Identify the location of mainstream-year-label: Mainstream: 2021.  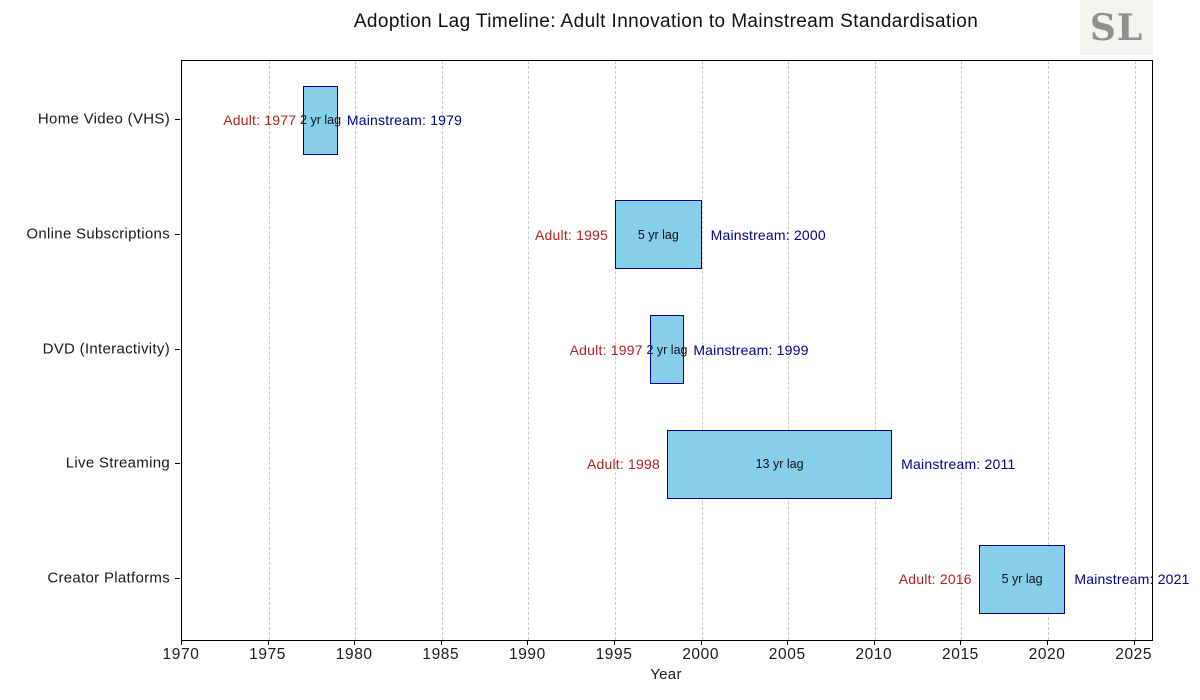
(1132, 579).